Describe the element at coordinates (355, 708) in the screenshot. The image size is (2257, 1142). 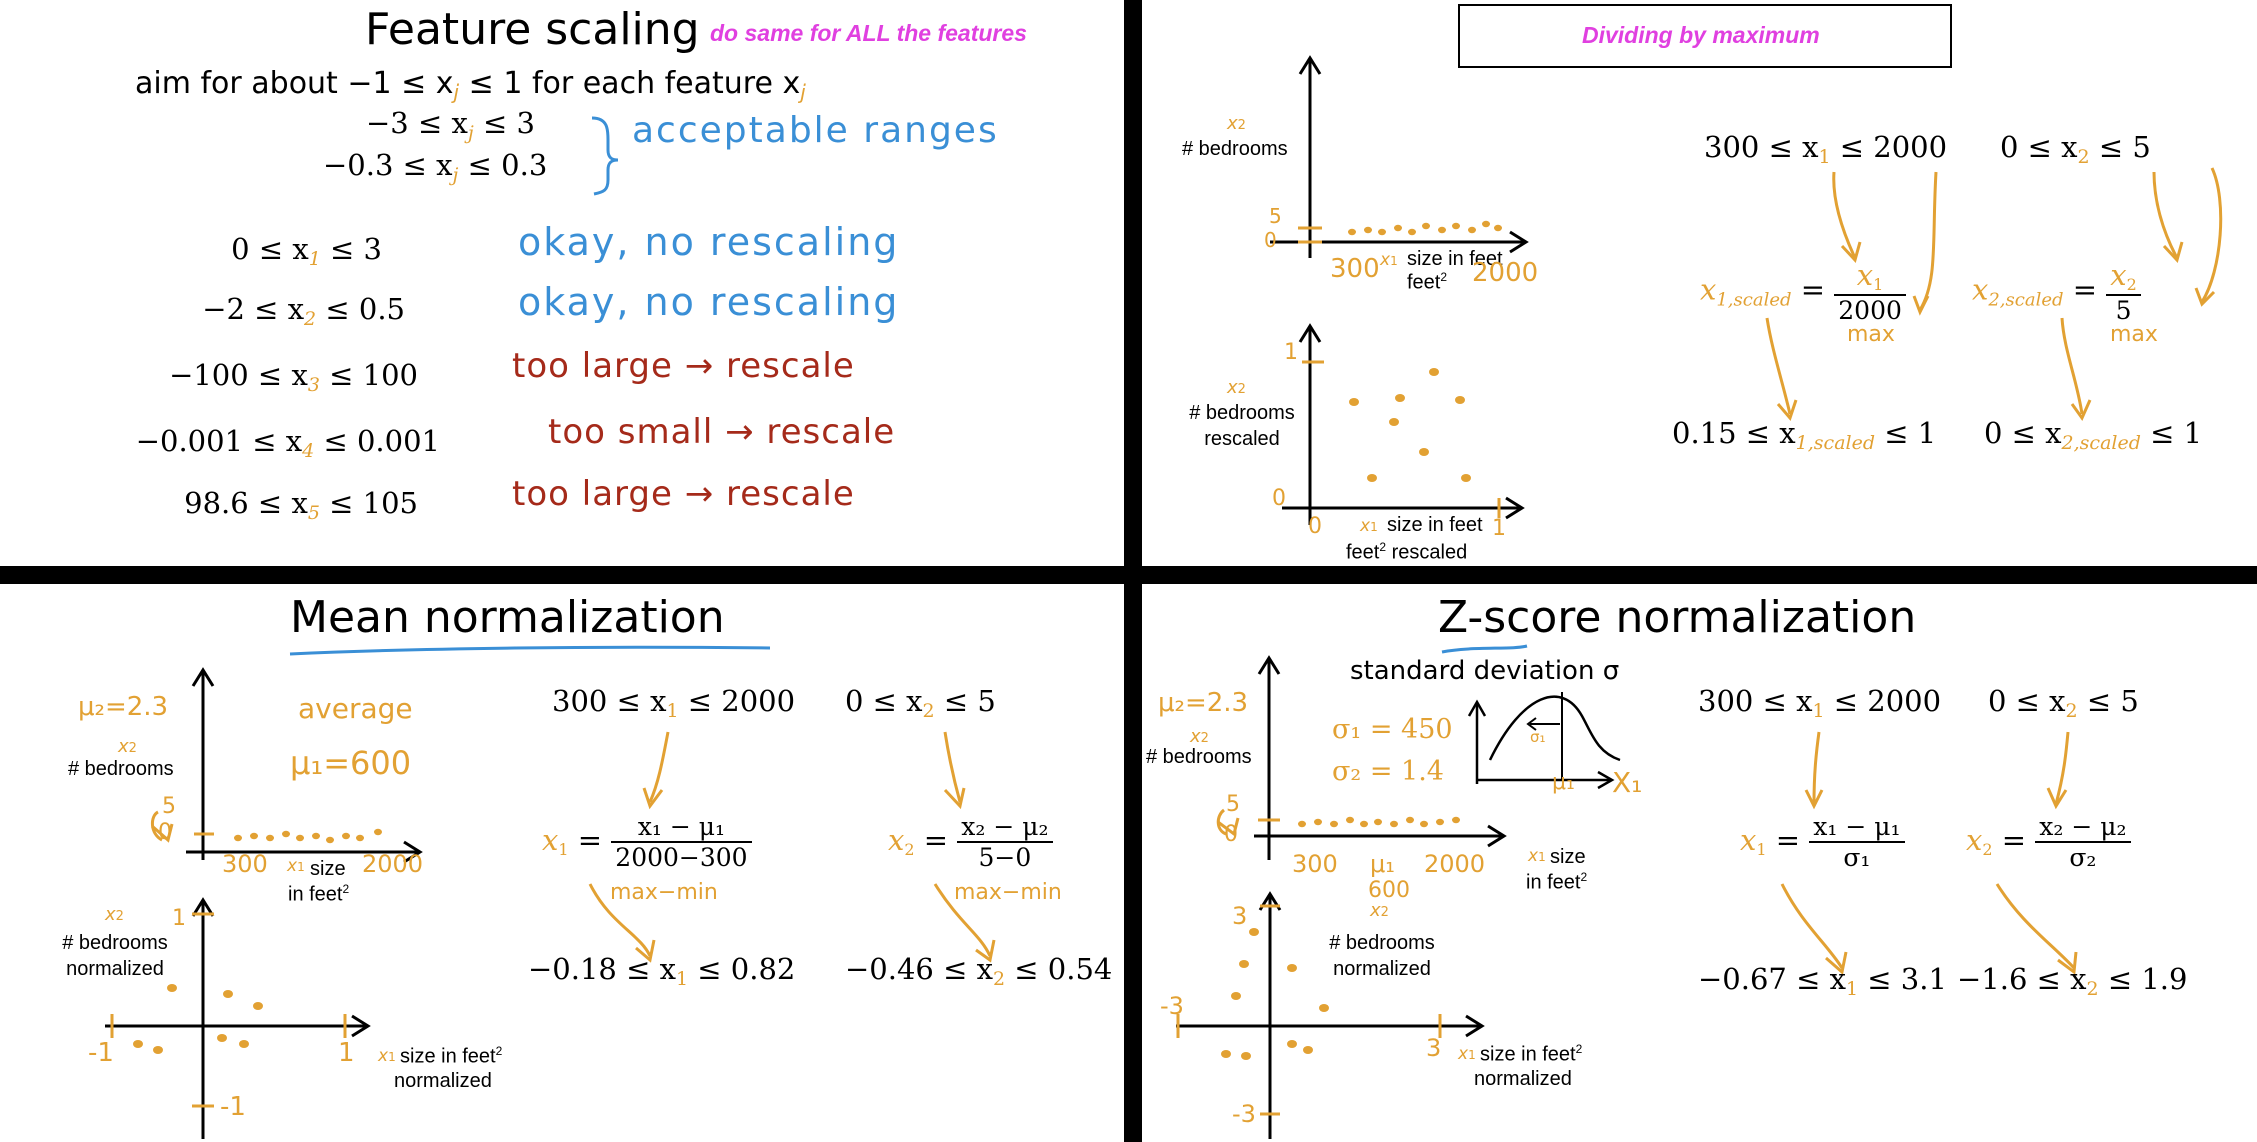
I see `average-label: average` at that location.